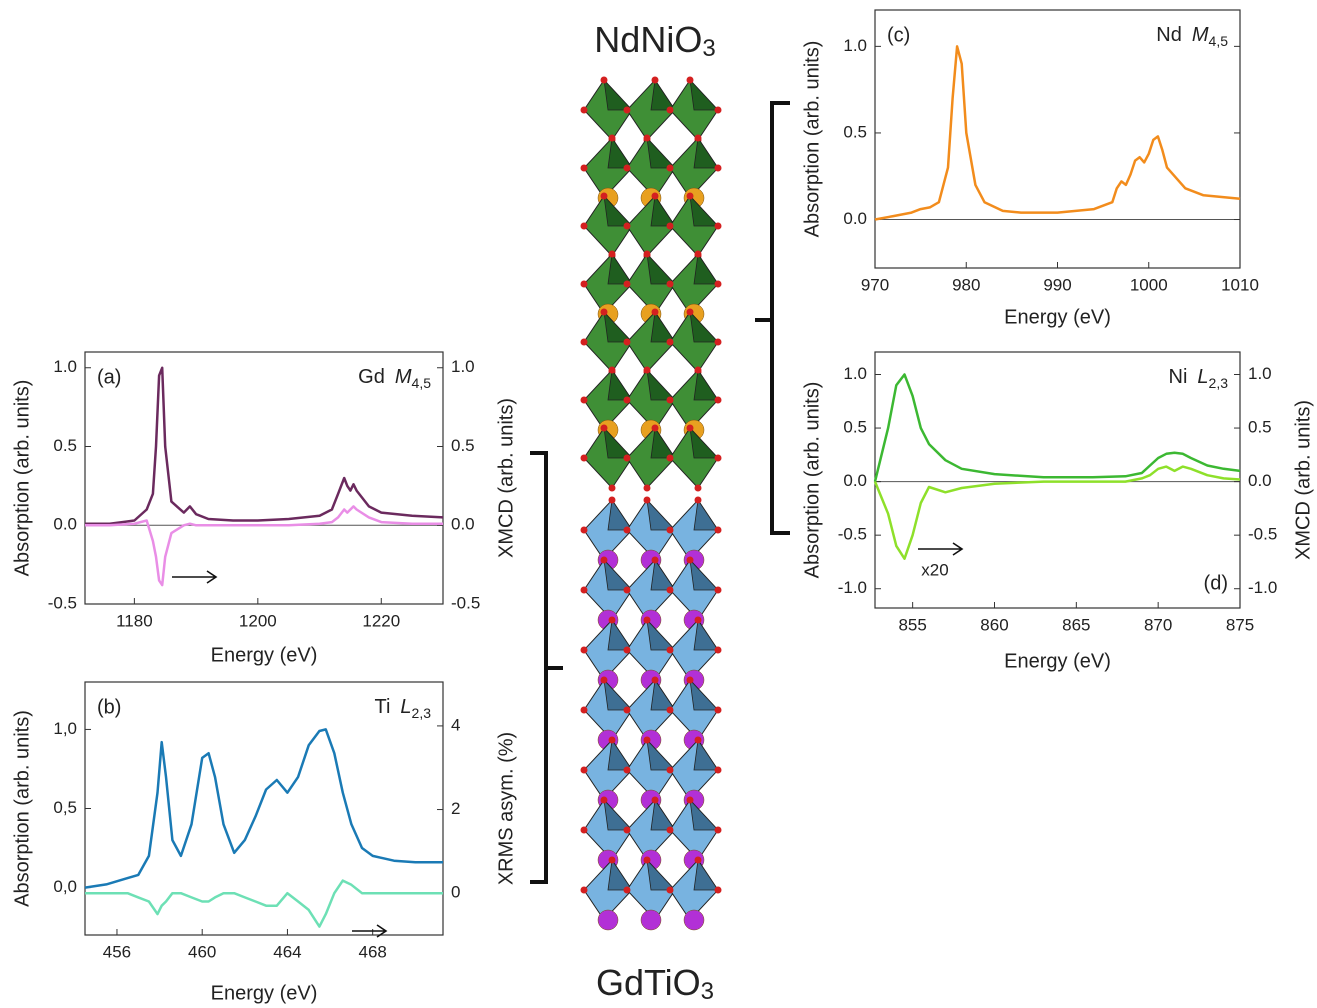 The height and width of the screenshot is (1008, 1317). Describe the element at coordinates (109, 707) in the screenshot. I see `panel-label: (b)` at that location.